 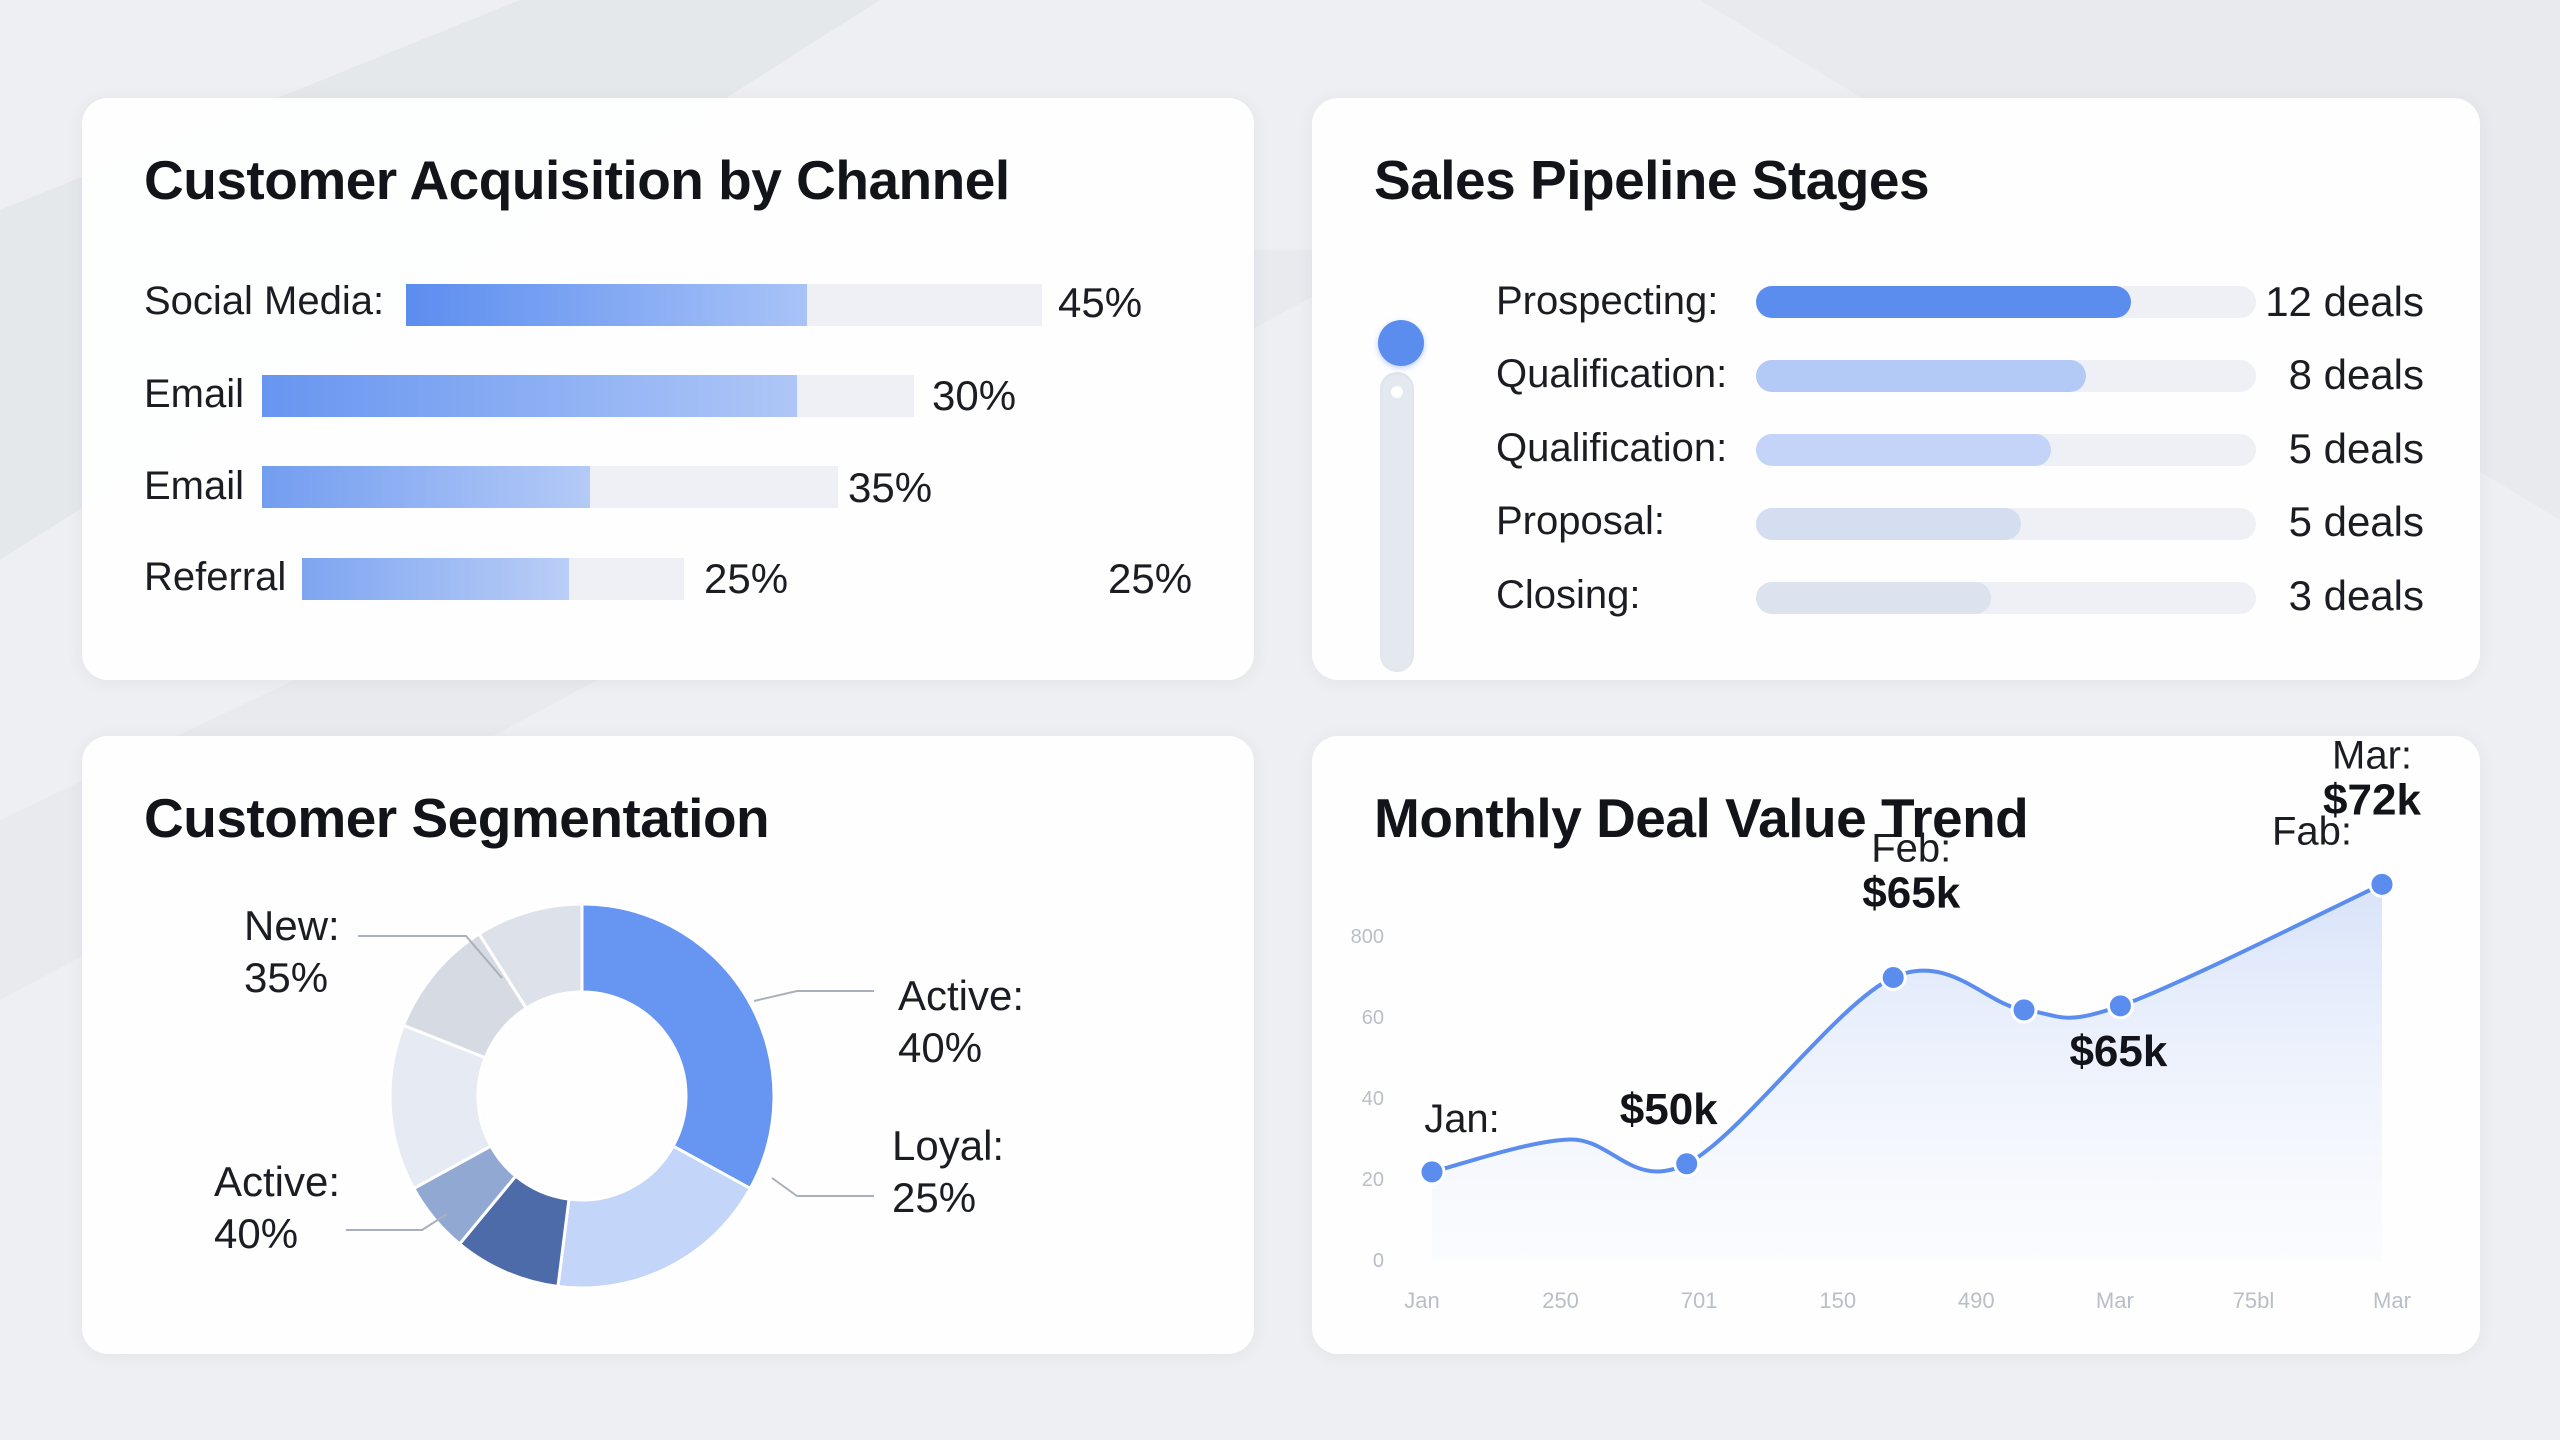 I want to click on segment-value: 35%, so click(x=286, y=977).